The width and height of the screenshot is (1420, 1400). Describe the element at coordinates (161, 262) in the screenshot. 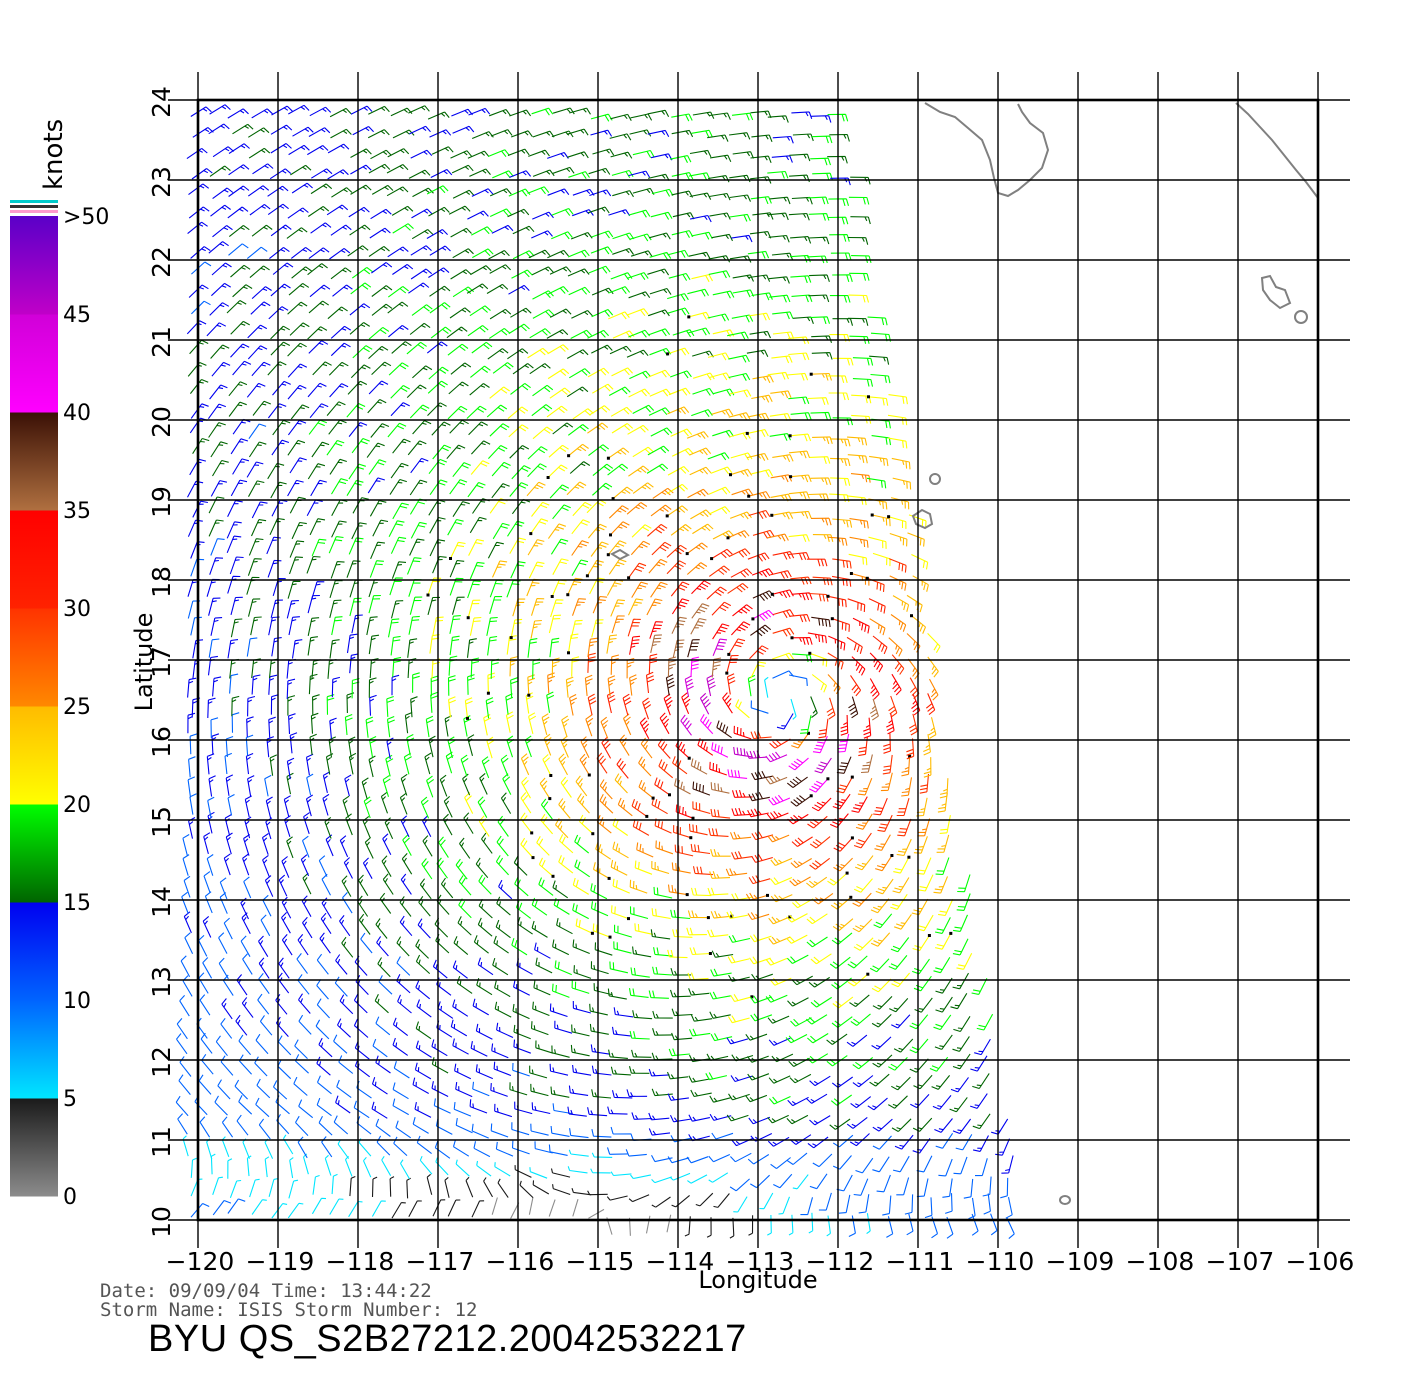

I see `y-tick-label: 22` at that location.